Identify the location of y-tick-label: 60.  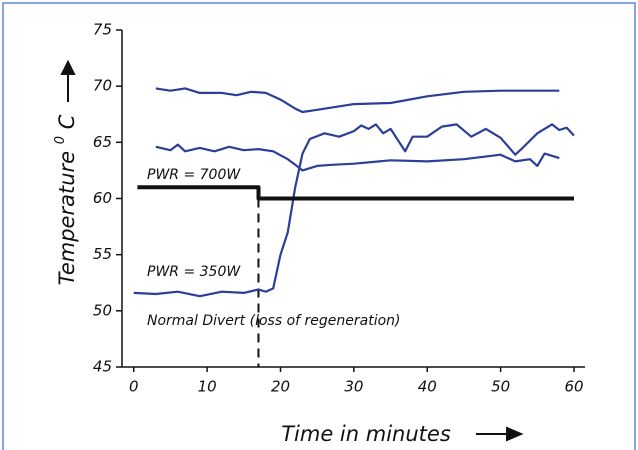
(102, 198).